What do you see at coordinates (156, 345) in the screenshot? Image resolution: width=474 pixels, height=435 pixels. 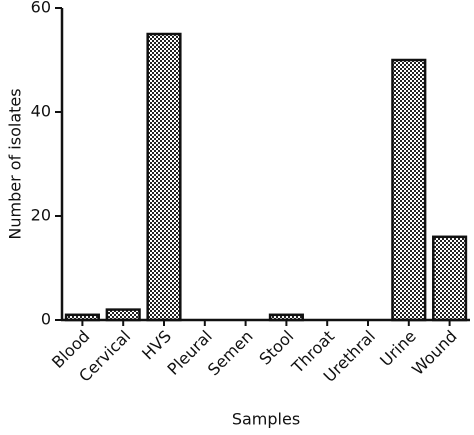 I see `x-tick-label: HVS` at bounding box center [156, 345].